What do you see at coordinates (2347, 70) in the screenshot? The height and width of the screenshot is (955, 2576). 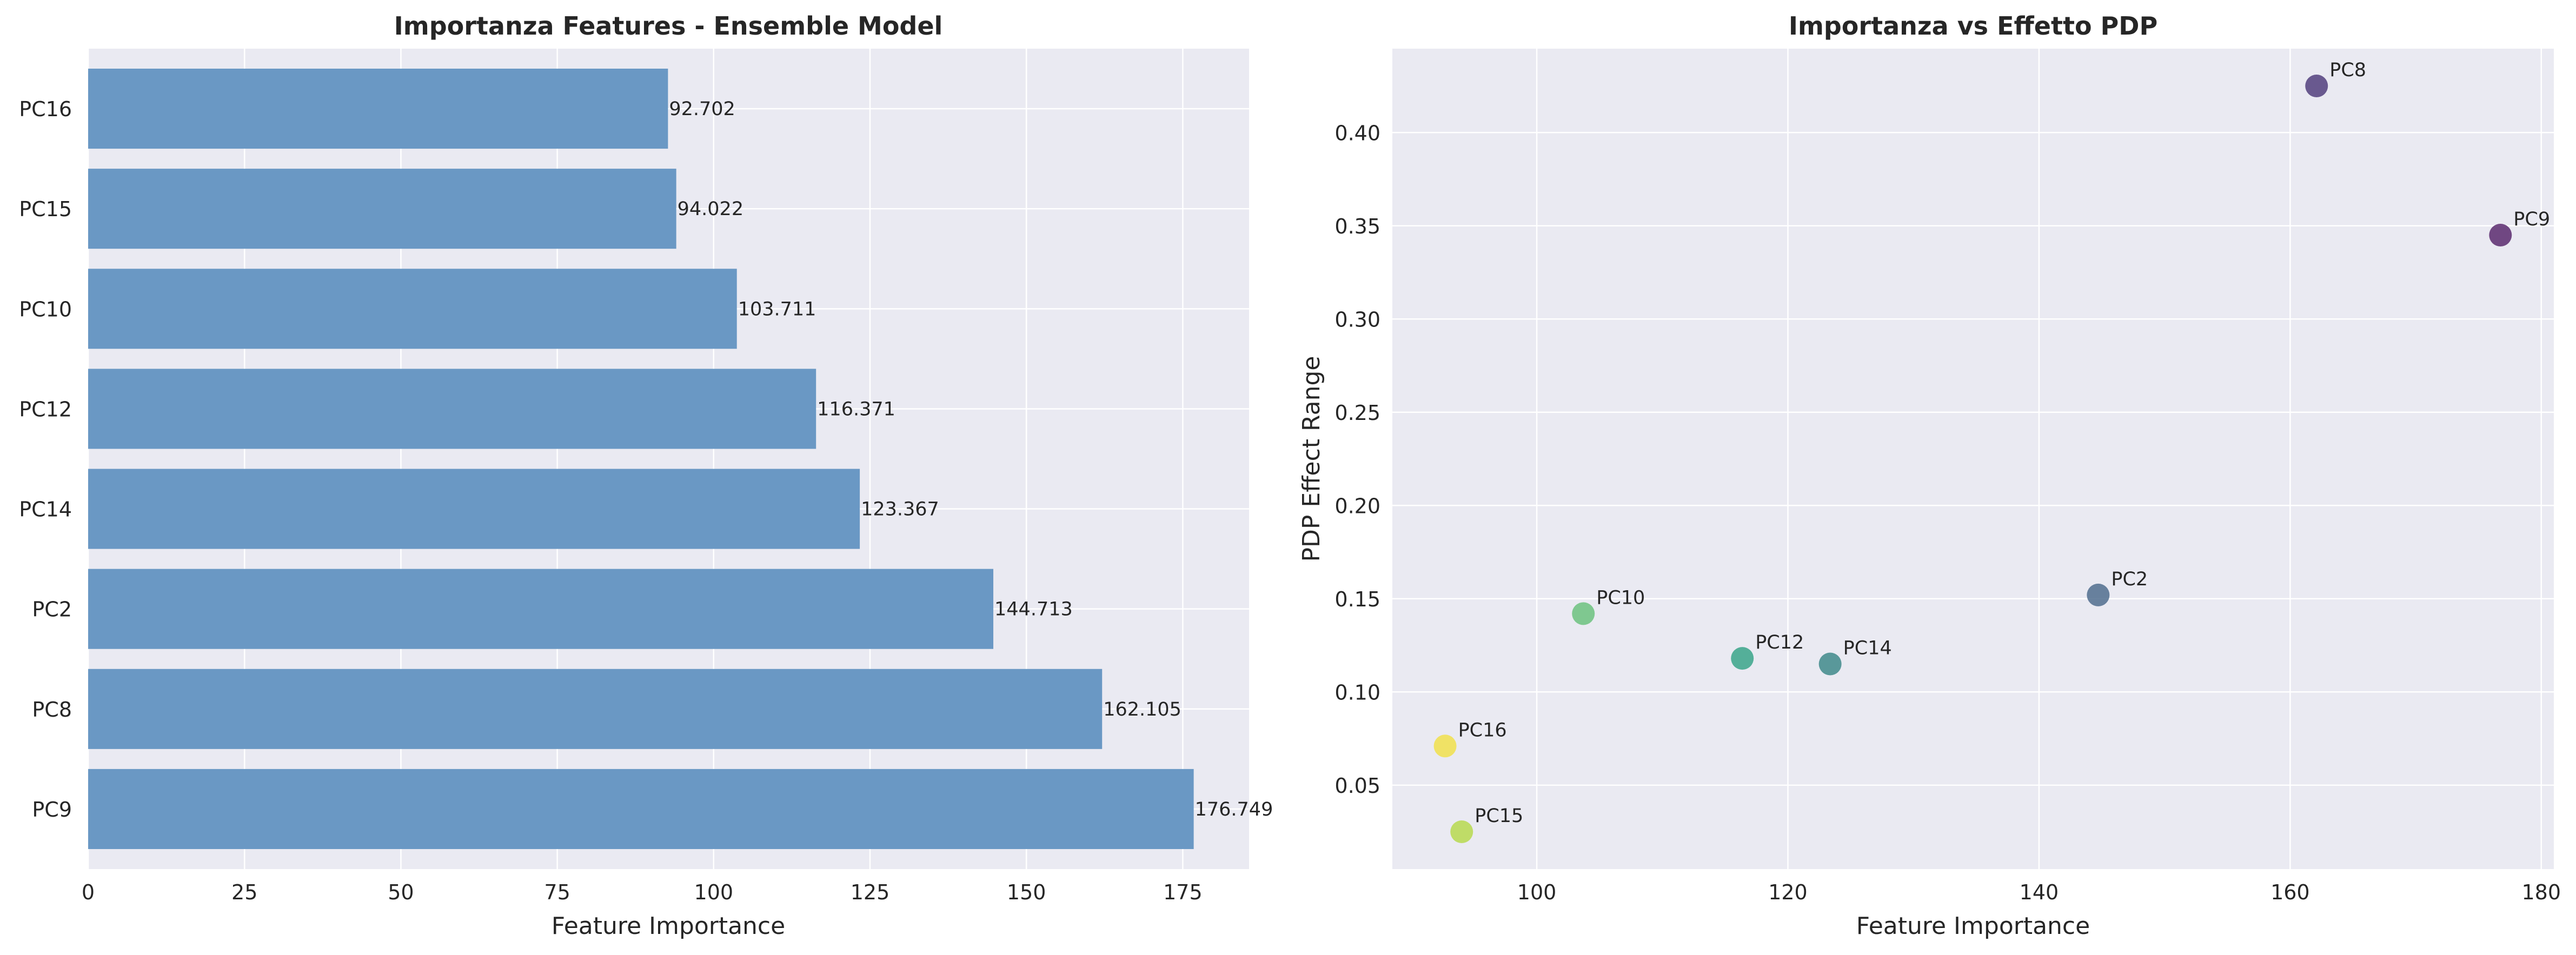 I see `scatter-point-label: PC8` at bounding box center [2347, 70].